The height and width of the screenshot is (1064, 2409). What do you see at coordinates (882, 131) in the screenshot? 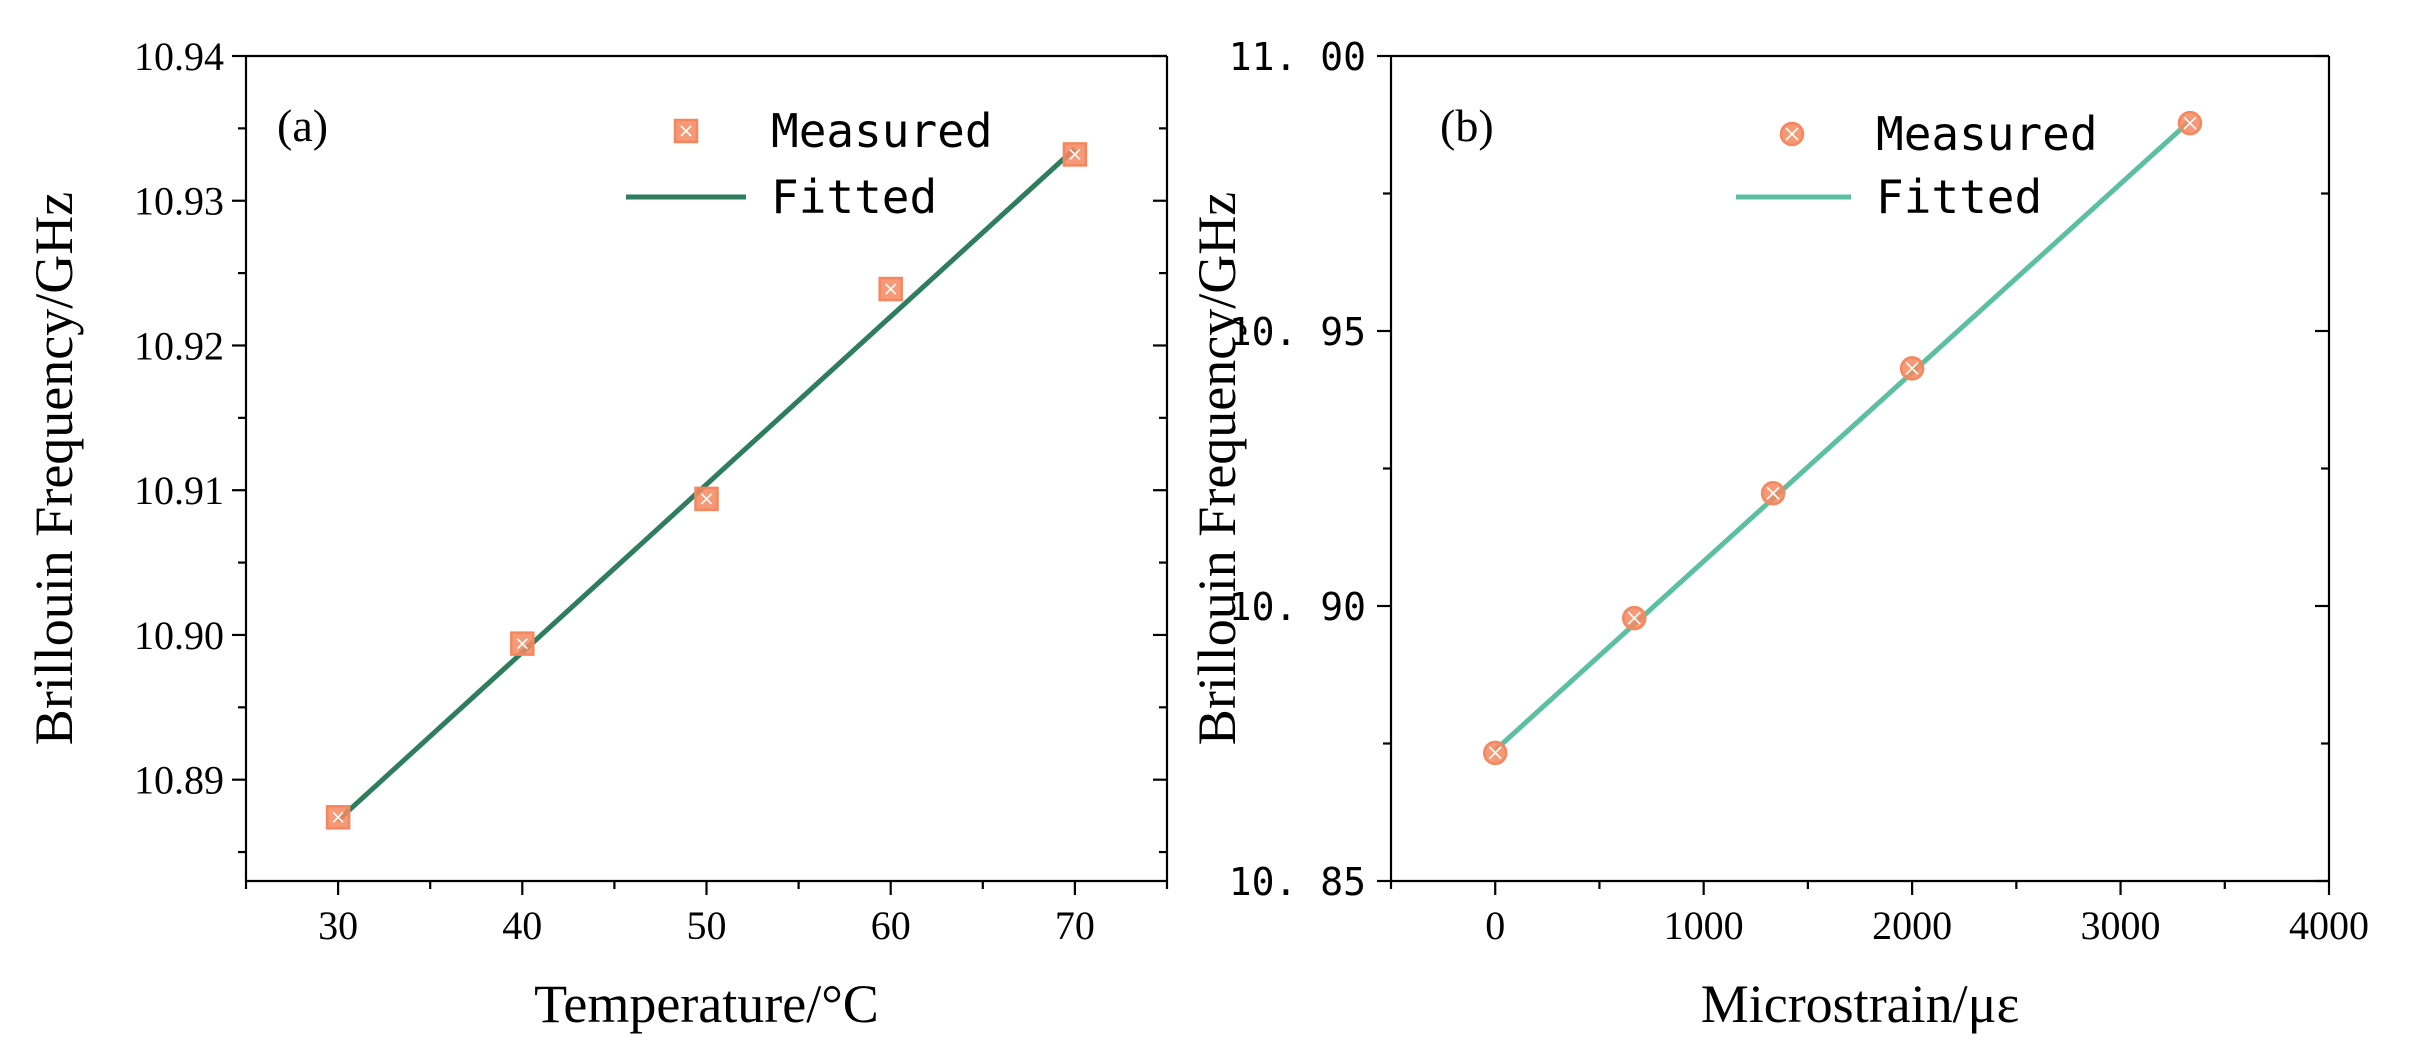
I see `panel-a-legend-label: Measured` at bounding box center [882, 131].